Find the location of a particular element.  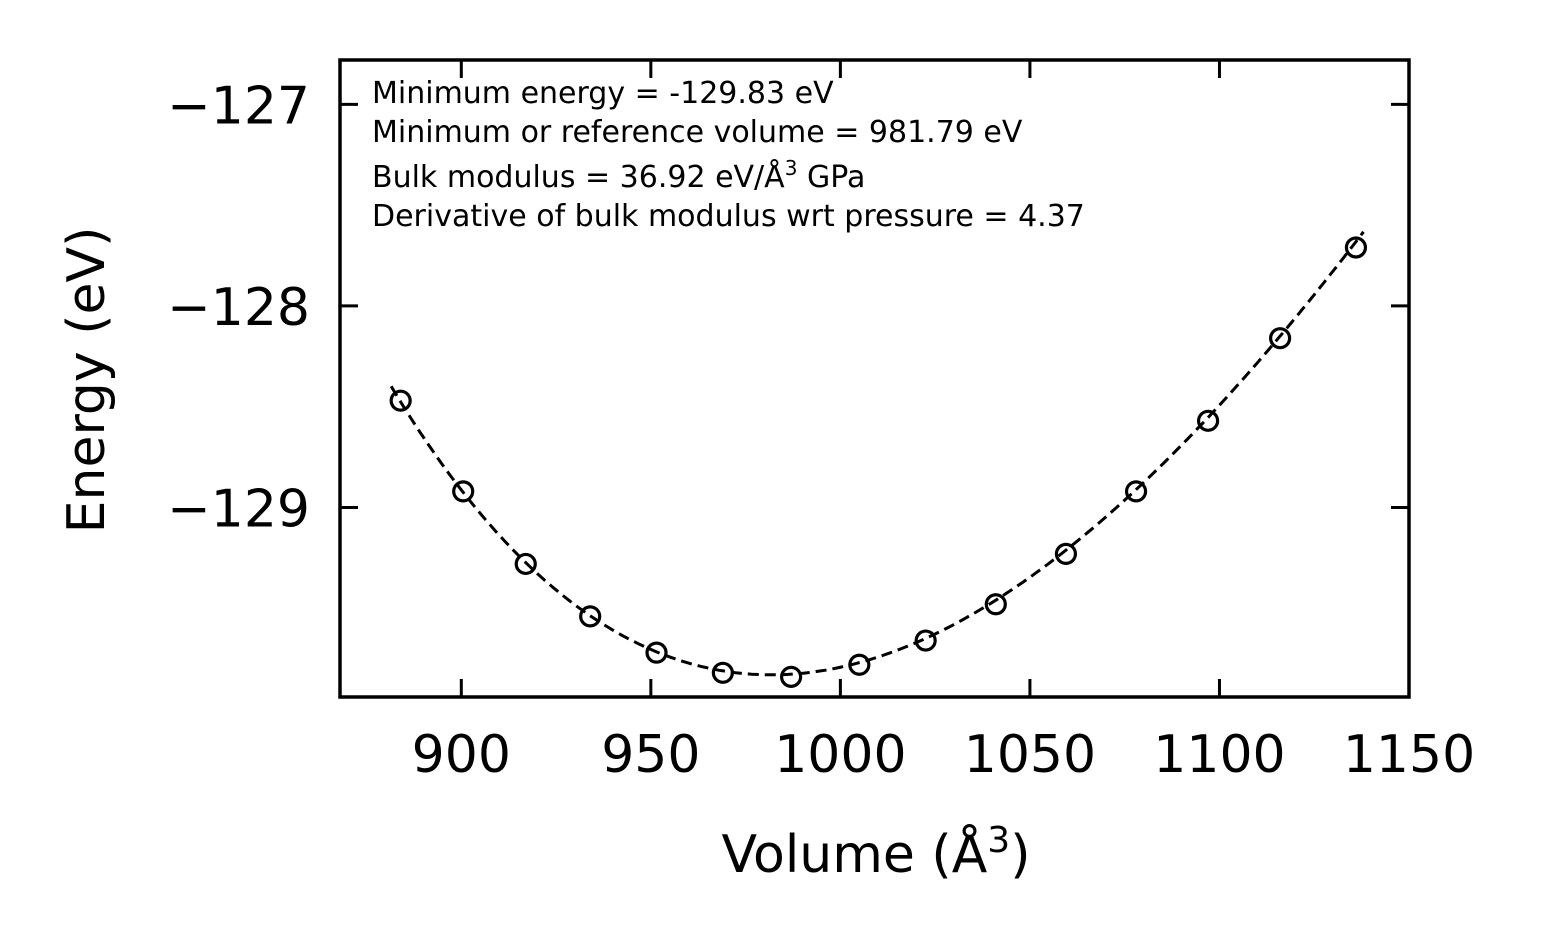

x-tick-label: 900 is located at coordinates (461, 755).